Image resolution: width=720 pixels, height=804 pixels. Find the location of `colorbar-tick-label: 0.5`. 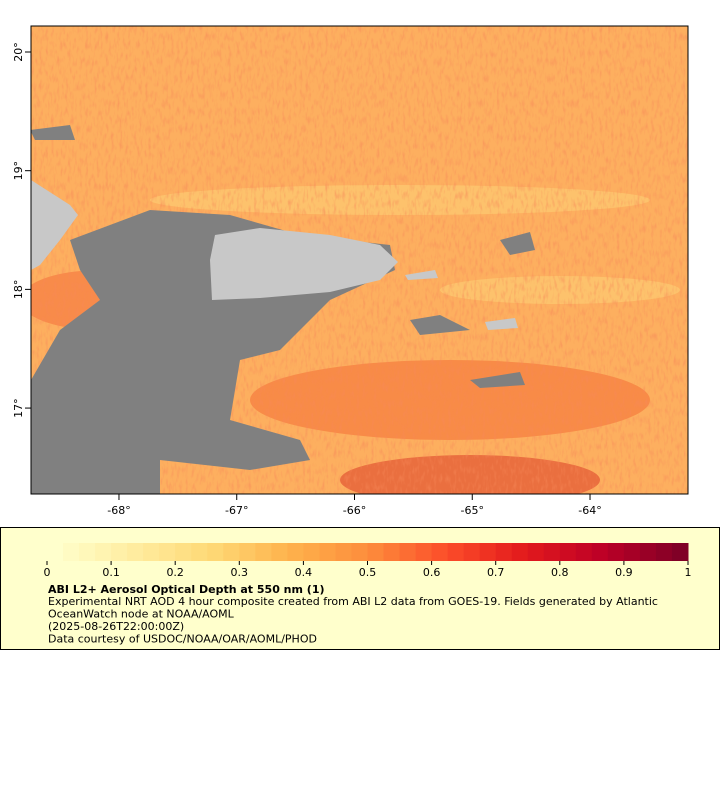

colorbar-tick-label: 0.5 is located at coordinates (368, 572).